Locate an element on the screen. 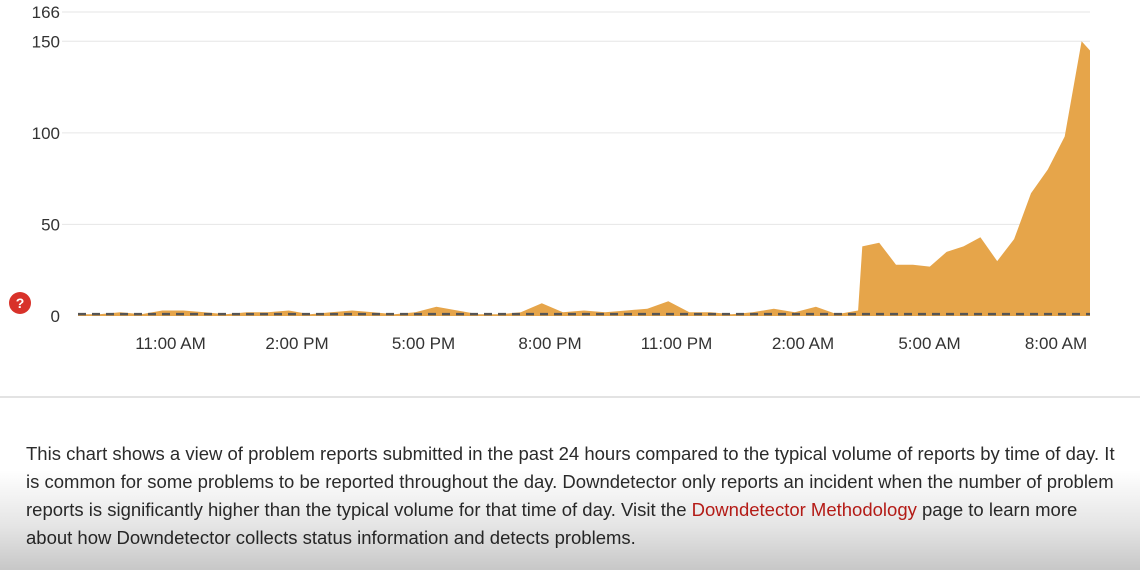 This screenshot has height=570, width=1140. help-question-icon: ? is located at coordinates (20, 303).